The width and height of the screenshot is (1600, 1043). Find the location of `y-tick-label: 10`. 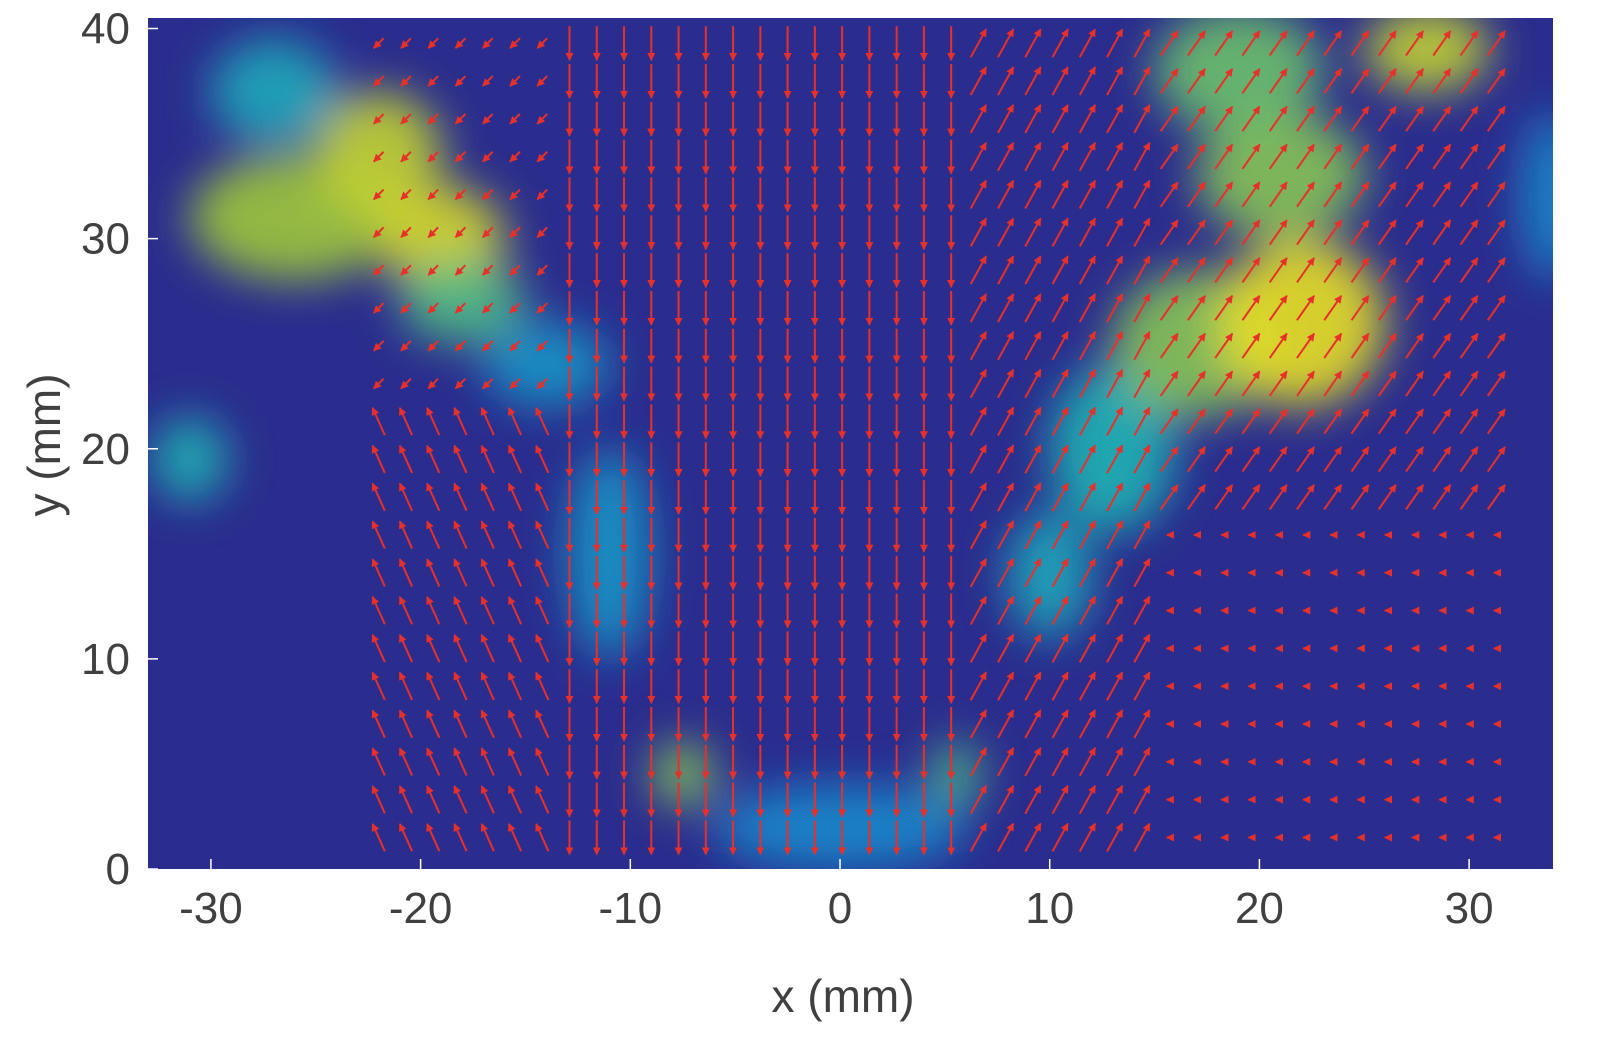

y-tick-label: 10 is located at coordinates (105, 659).